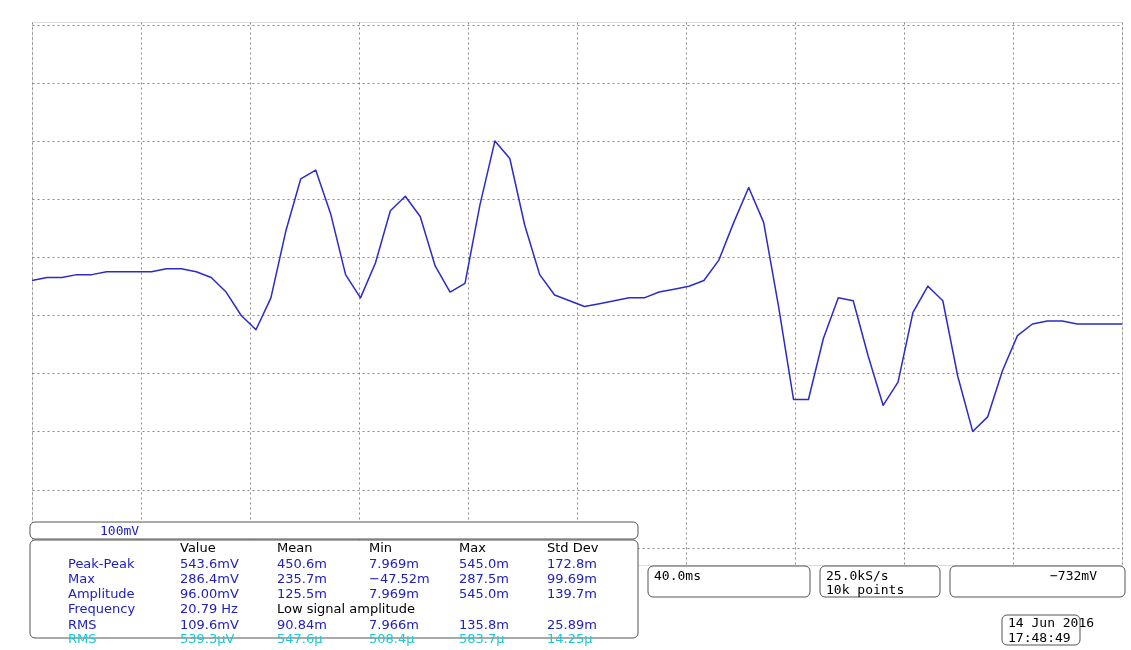  I want to click on text: 25.0kS/s, so click(857, 575).